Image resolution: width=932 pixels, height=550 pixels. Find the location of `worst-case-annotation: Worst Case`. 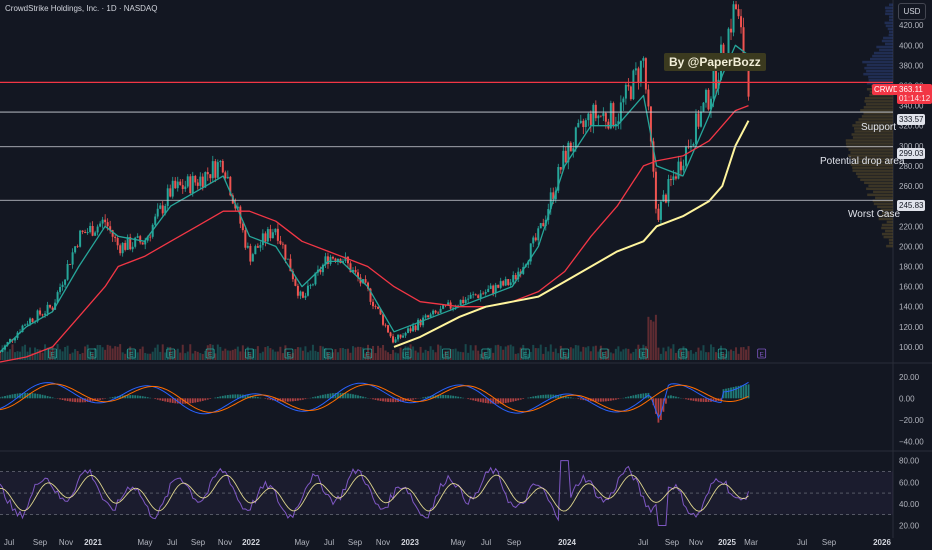

worst-case-annotation: Worst Case is located at coordinates (874, 214).